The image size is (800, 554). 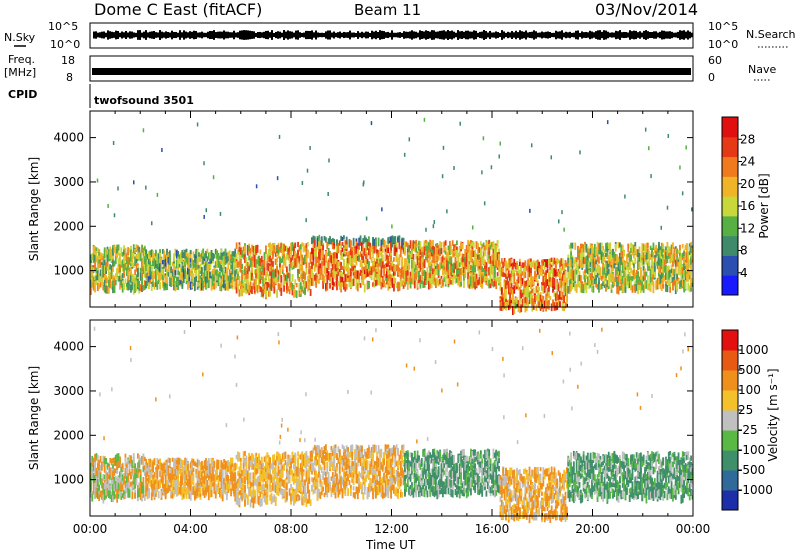 What do you see at coordinates (387, 10) in the screenshot?
I see `beam-title: Beam 11` at bounding box center [387, 10].